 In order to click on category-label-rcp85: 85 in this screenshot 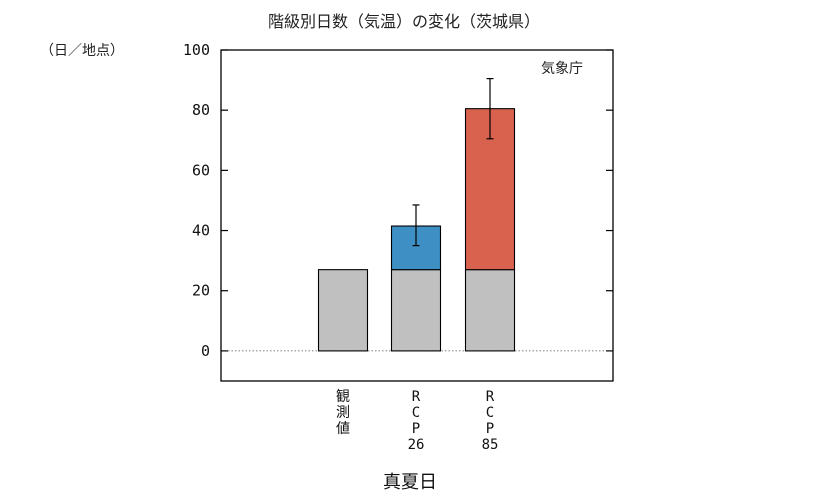, I will do `click(490, 445)`.